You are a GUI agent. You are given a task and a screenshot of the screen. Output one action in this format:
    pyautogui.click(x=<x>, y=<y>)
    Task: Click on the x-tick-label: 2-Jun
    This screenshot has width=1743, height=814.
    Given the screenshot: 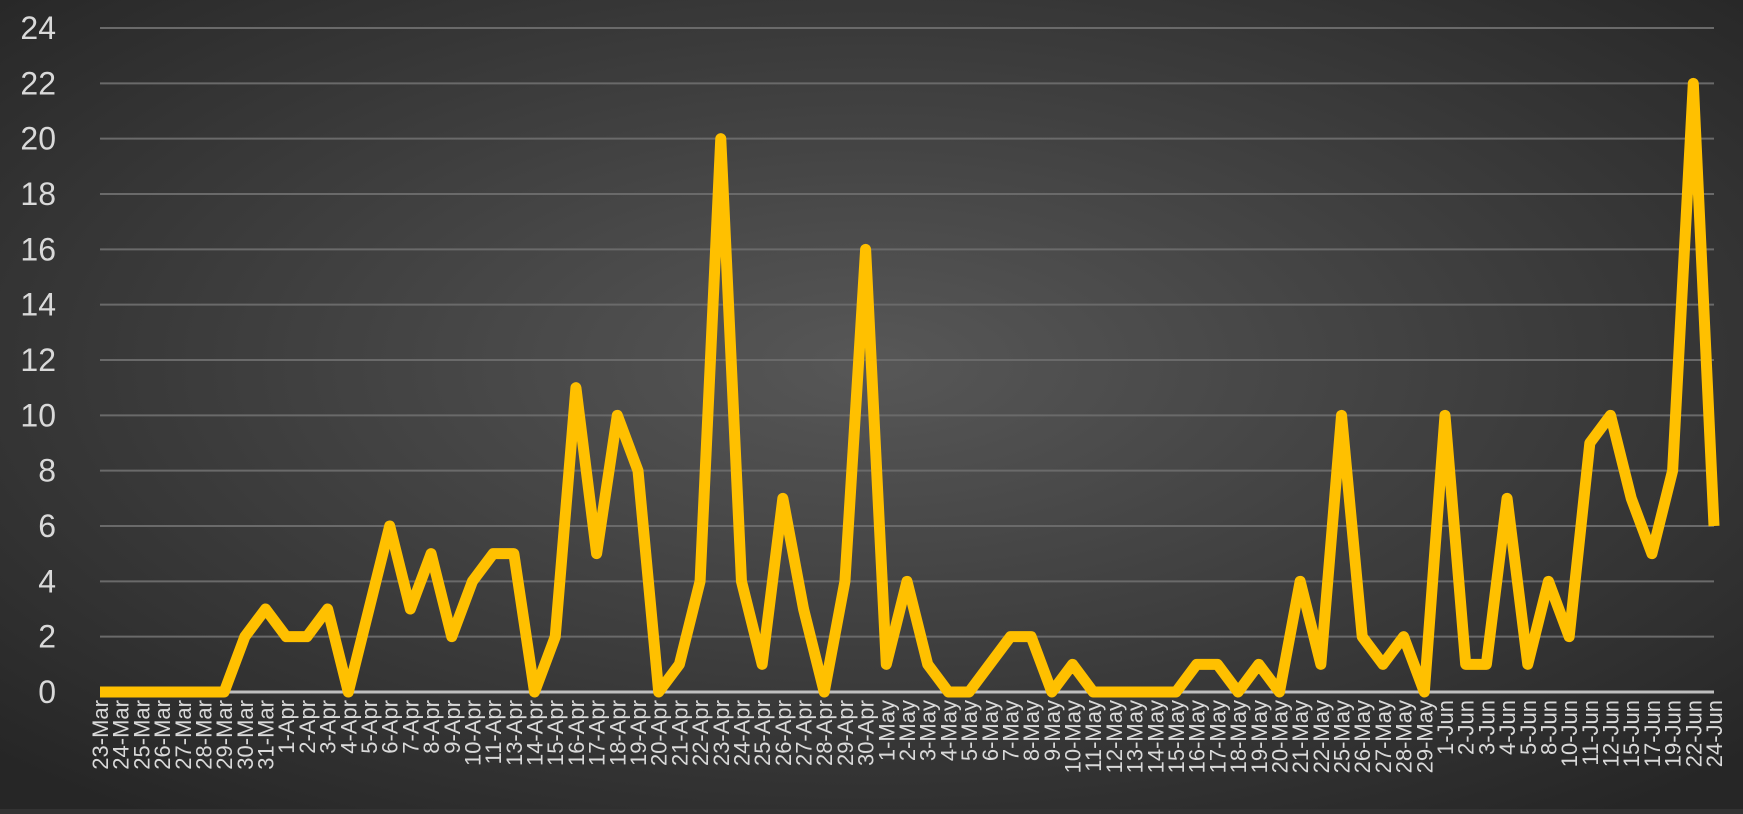 What is the action you would take?
    pyautogui.click(x=1466, y=727)
    